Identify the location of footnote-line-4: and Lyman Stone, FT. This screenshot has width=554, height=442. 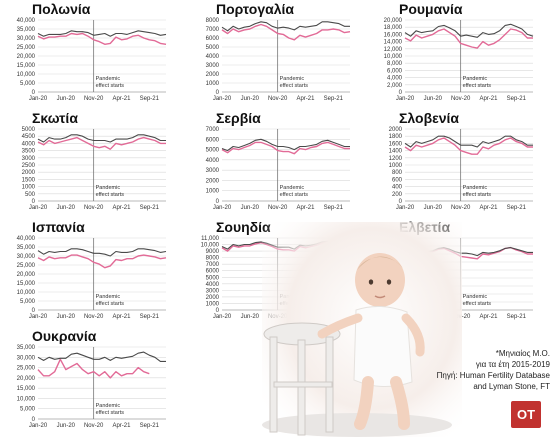
(511, 386).